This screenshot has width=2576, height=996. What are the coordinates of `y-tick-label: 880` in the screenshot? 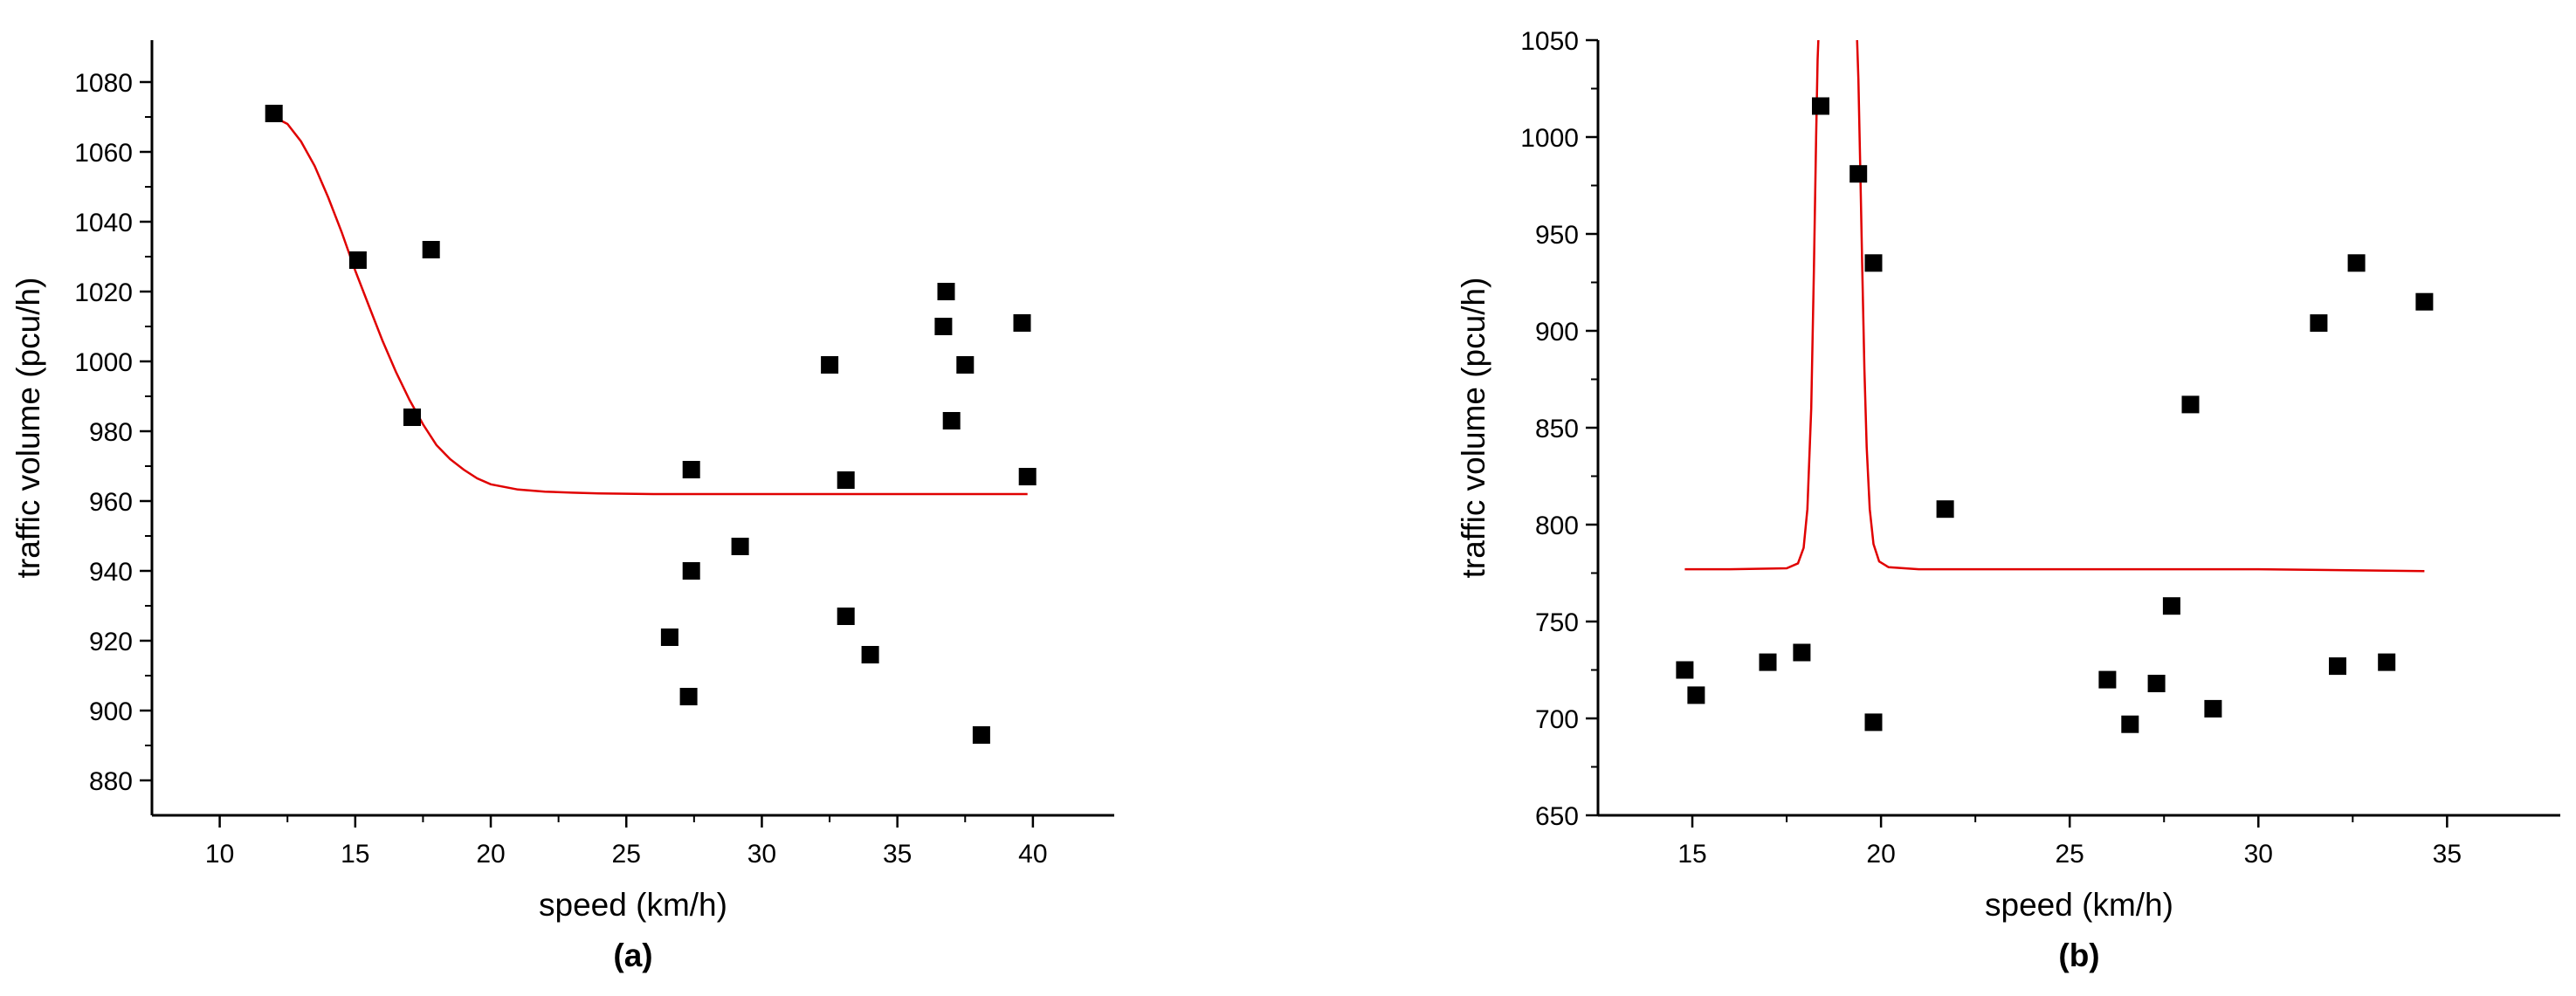 It's located at (111, 782).